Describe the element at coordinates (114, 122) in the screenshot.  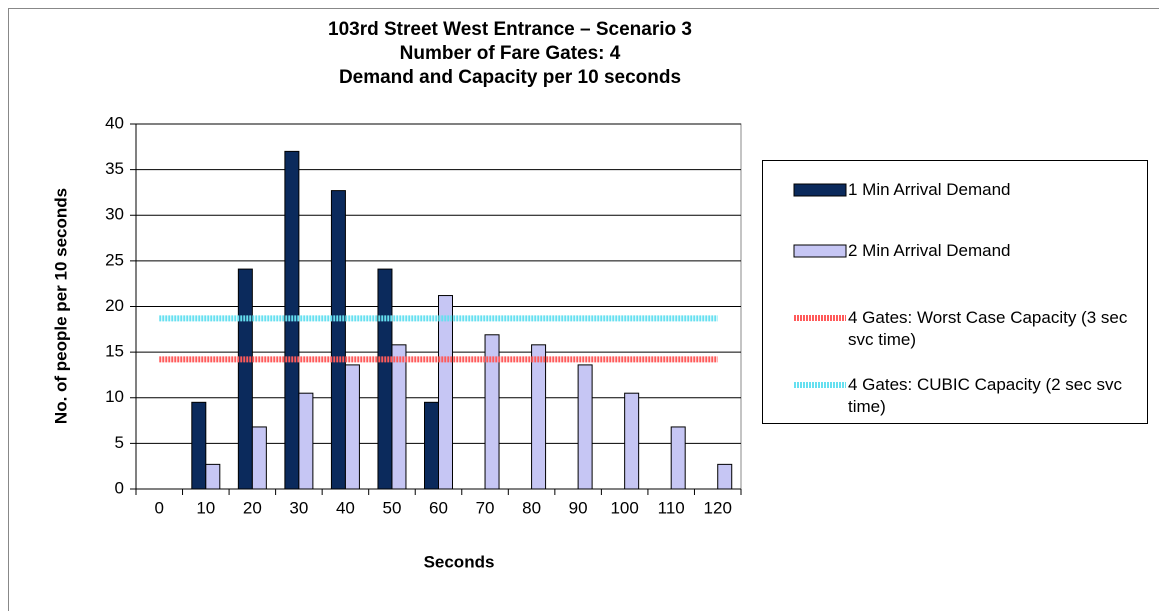
I see `y-tick-label: 40` at that location.